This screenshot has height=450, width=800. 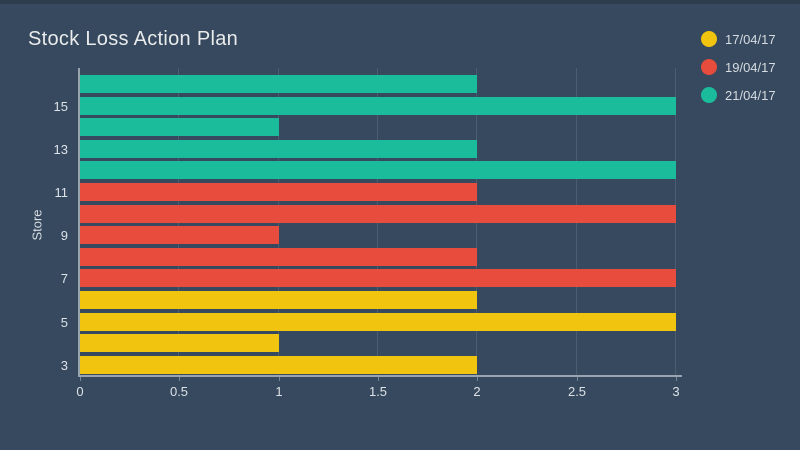 What do you see at coordinates (577, 391) in the screenshot?
I see `x-tick-label-2.5: 2.5` at bounding box center [577, 391].